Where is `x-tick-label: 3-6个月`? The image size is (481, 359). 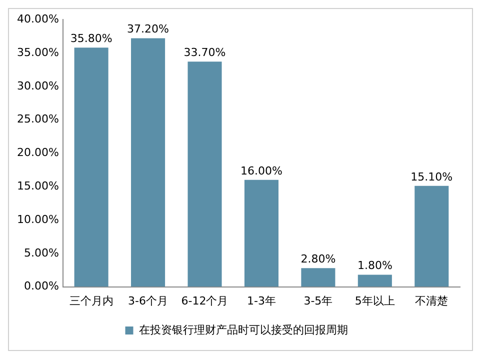
x-tick-label: 3-6个月 is located at coordinates (148, 301).